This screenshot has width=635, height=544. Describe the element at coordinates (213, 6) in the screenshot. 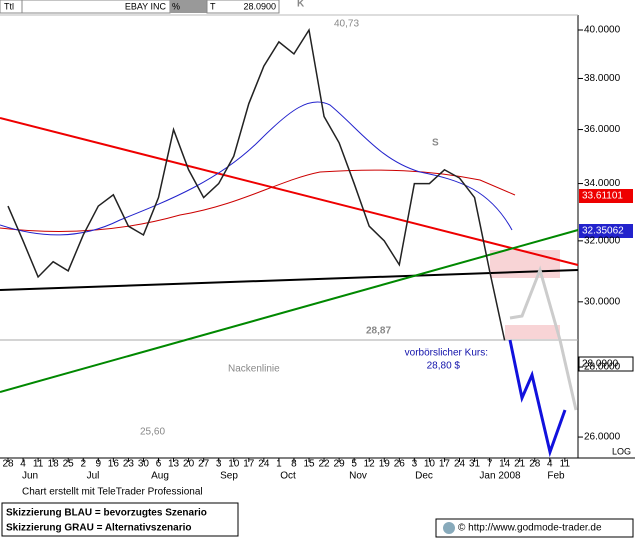

I see `header-t: T` at that location.